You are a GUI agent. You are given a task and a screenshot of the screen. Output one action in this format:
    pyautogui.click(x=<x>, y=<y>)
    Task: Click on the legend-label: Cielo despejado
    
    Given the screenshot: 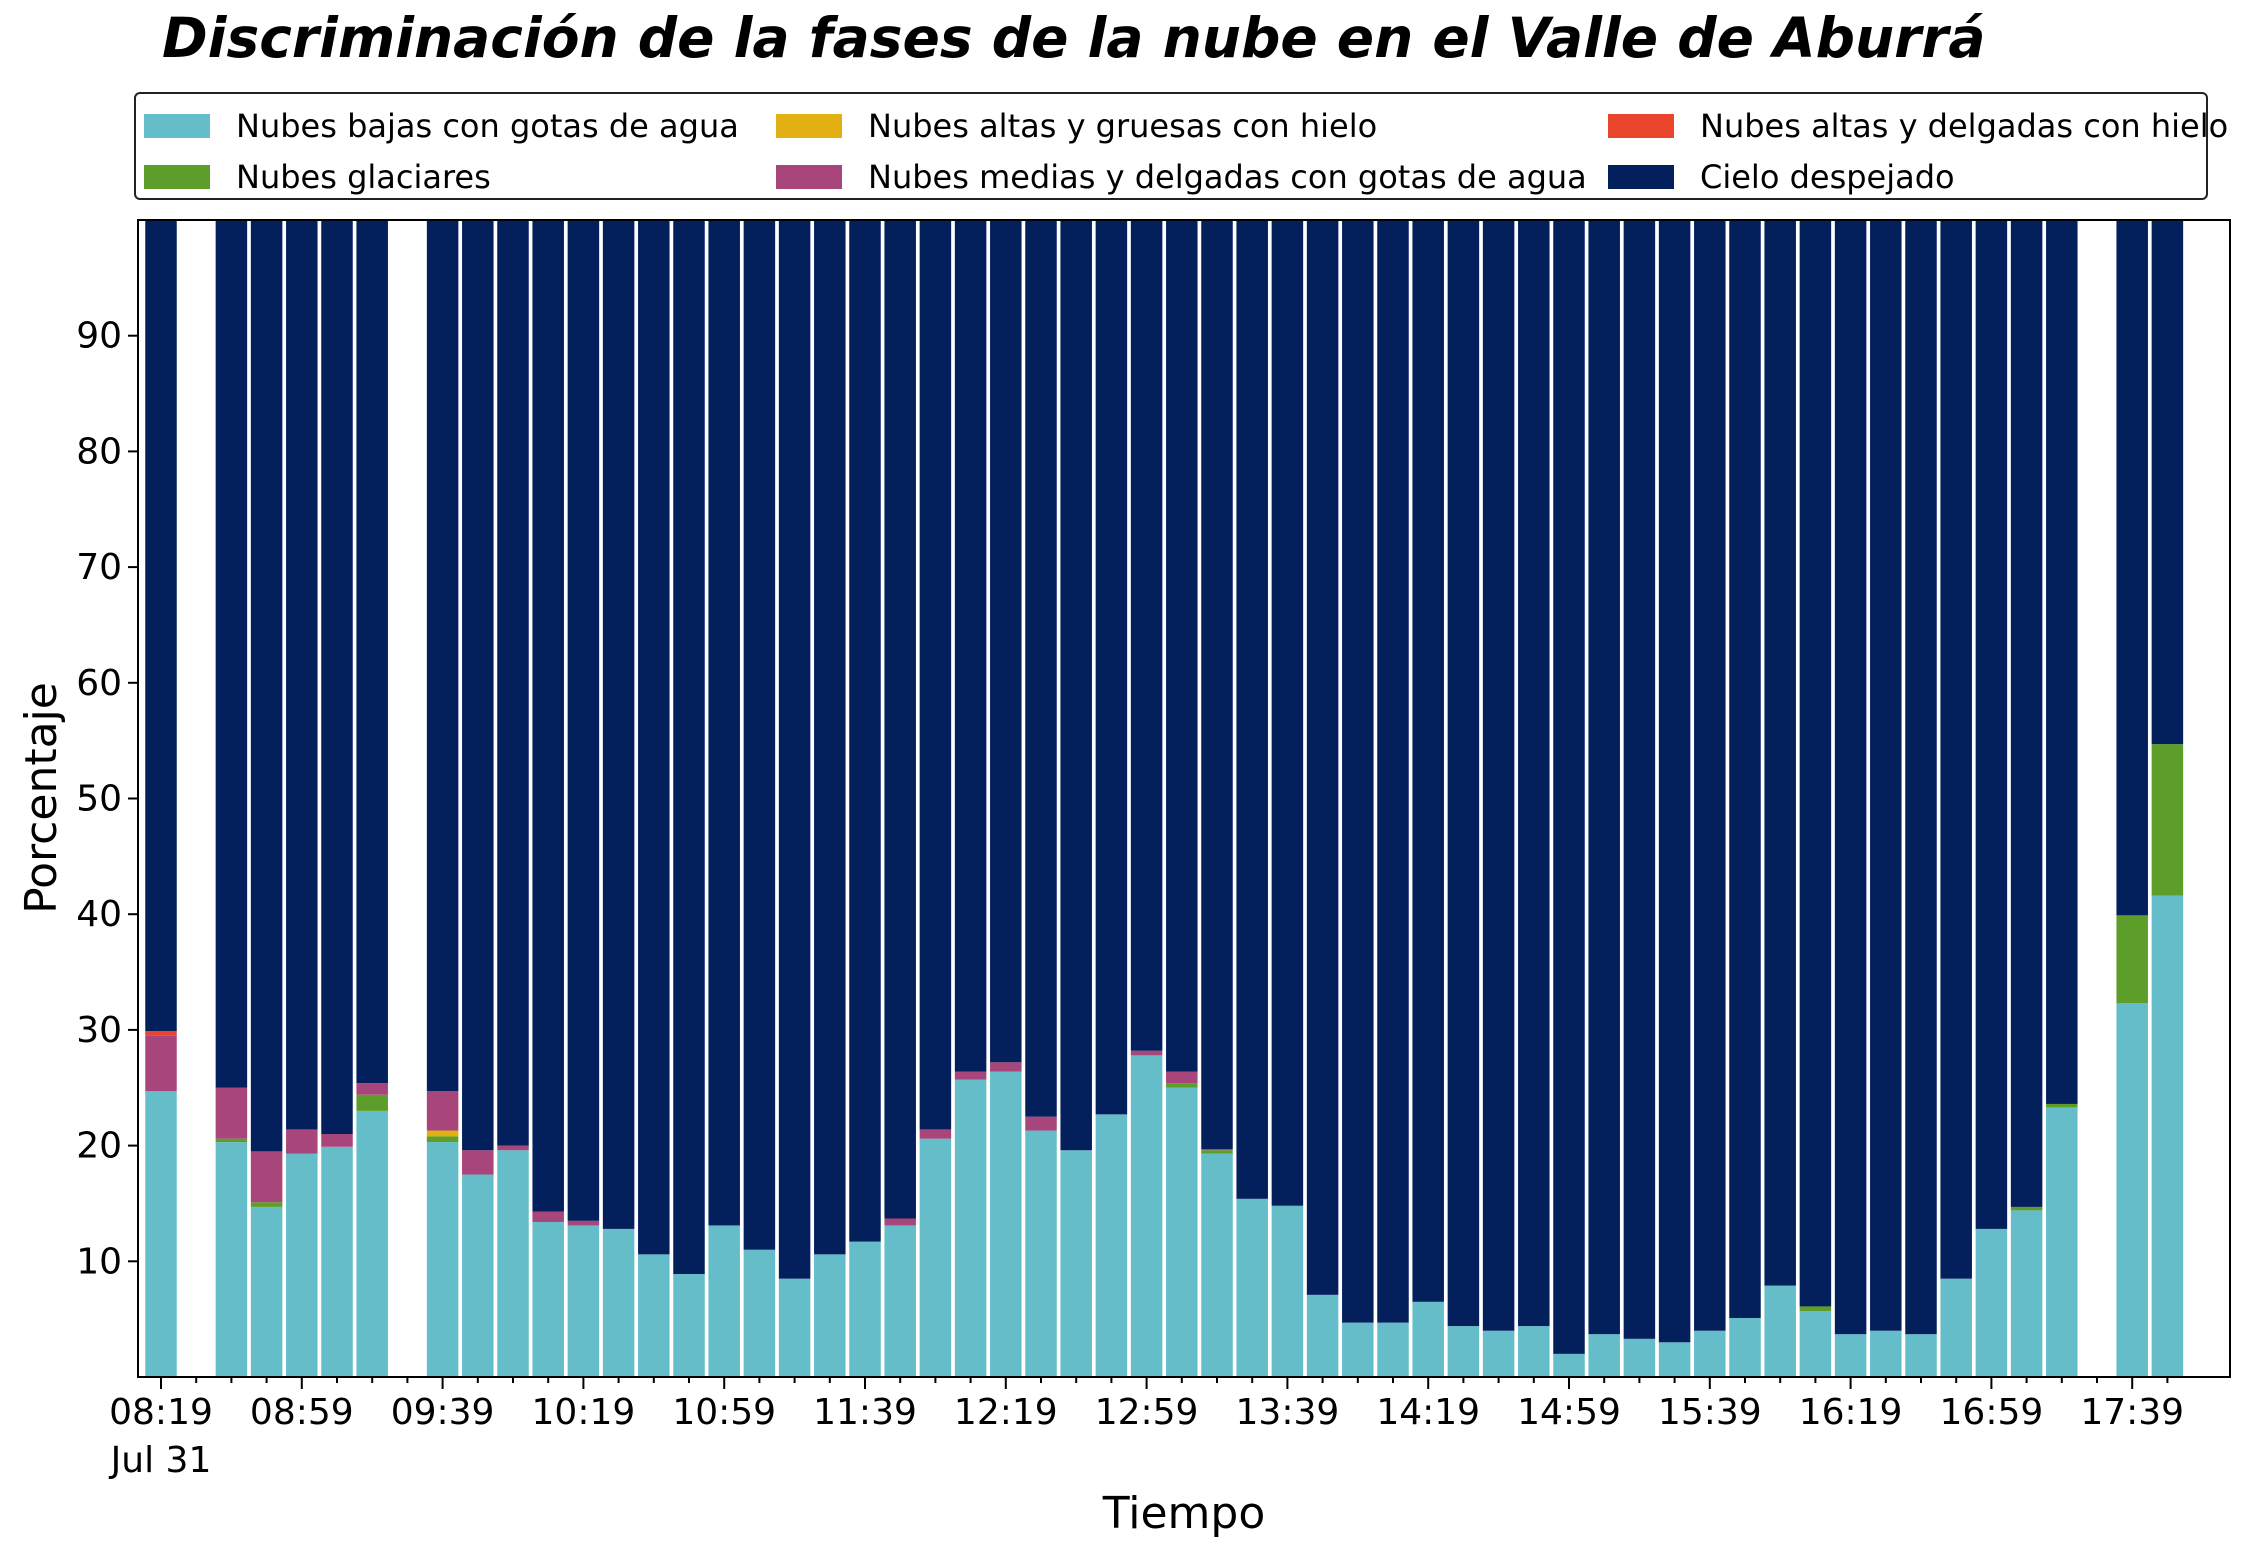 What is the action you would take?
    pyautogui.click(x=1827, y=177)
    